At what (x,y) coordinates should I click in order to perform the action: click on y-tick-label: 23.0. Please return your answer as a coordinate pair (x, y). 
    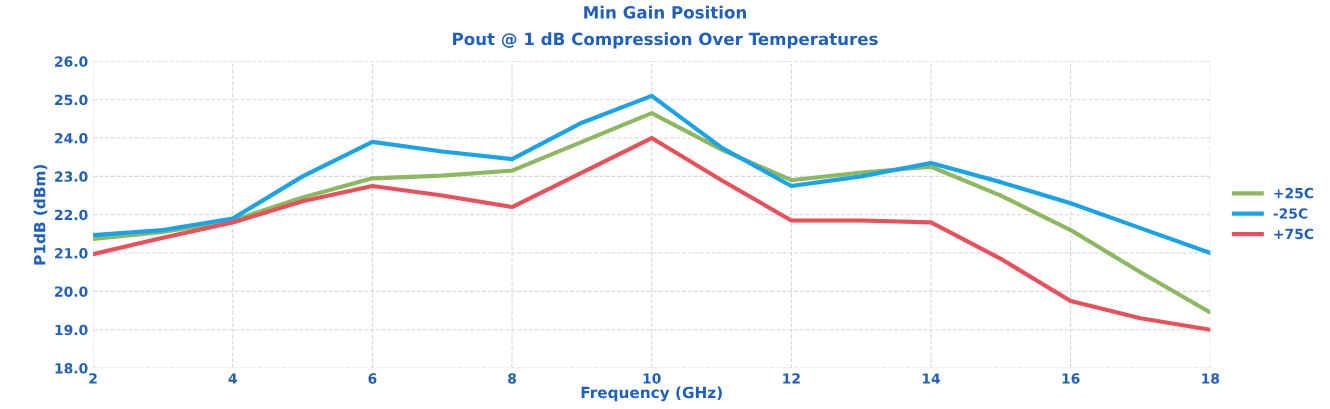
    Looking at the image, I should click on (71, 176).